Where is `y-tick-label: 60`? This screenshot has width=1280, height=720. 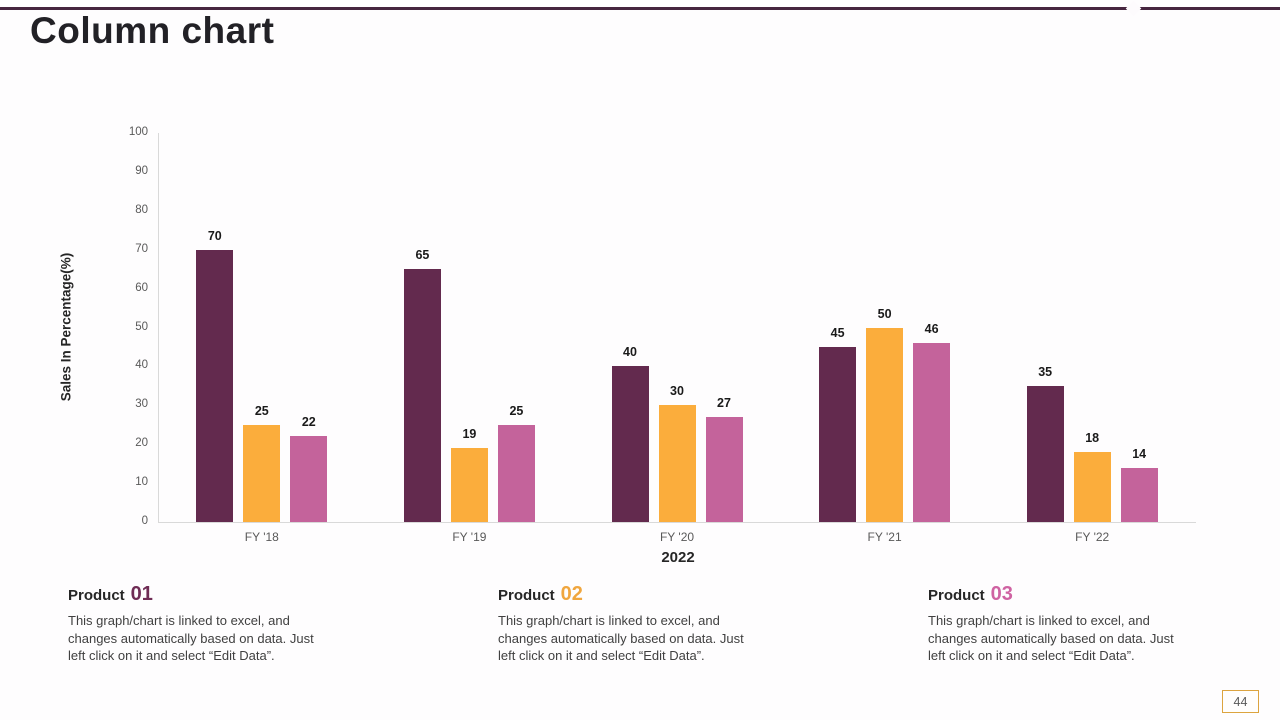
y-tick-label: 60 is located at coordinates (141, 287).